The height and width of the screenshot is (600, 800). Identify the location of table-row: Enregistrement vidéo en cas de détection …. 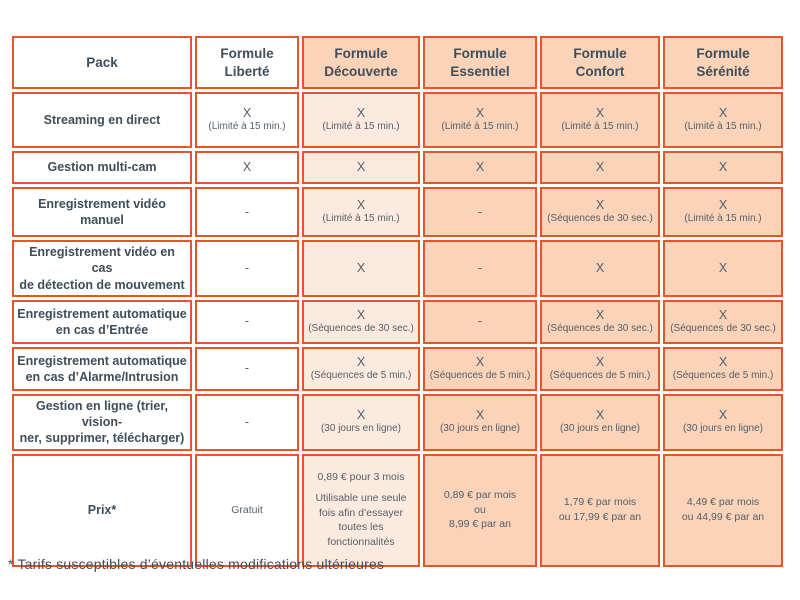
(397, 268).